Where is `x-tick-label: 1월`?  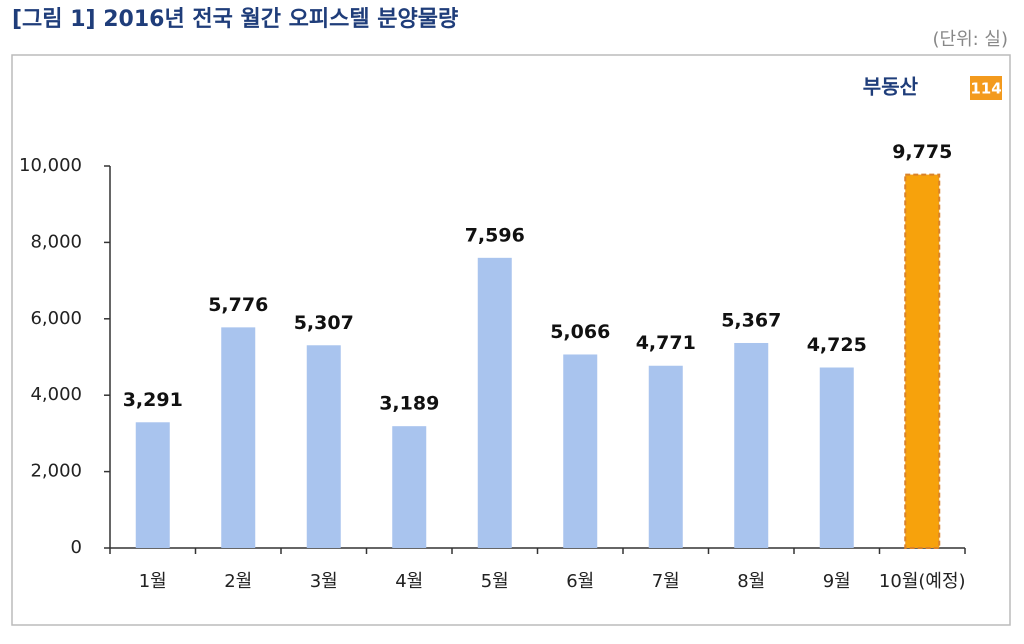 x-tick-label: 1월 is located at coordinates (153, 581).